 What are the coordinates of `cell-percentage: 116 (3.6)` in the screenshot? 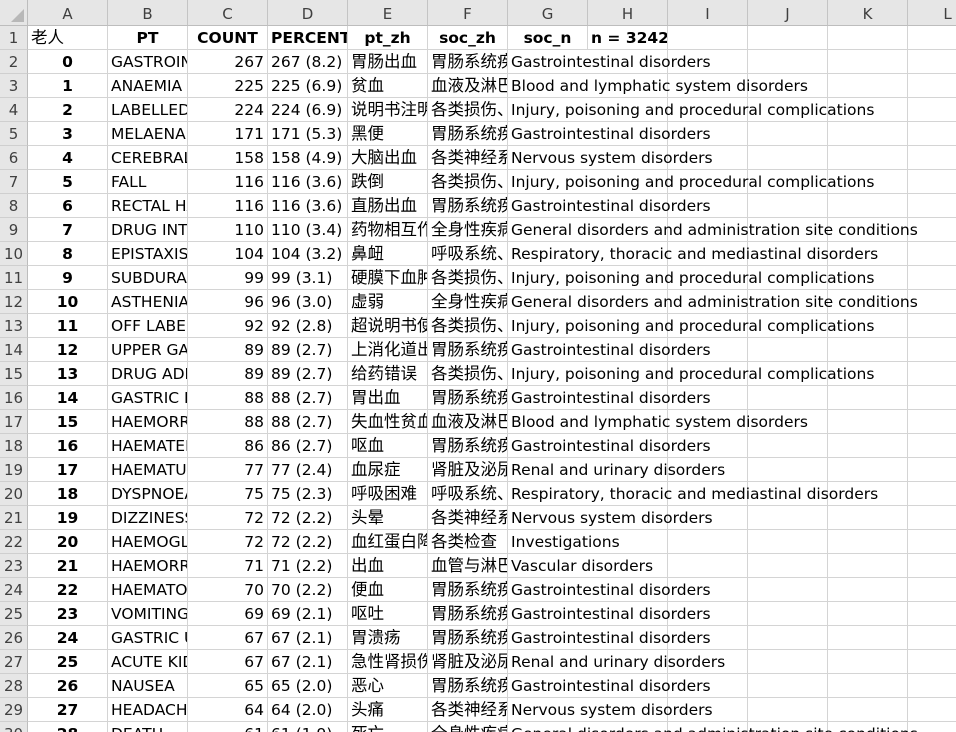 It's located at (308, 206).